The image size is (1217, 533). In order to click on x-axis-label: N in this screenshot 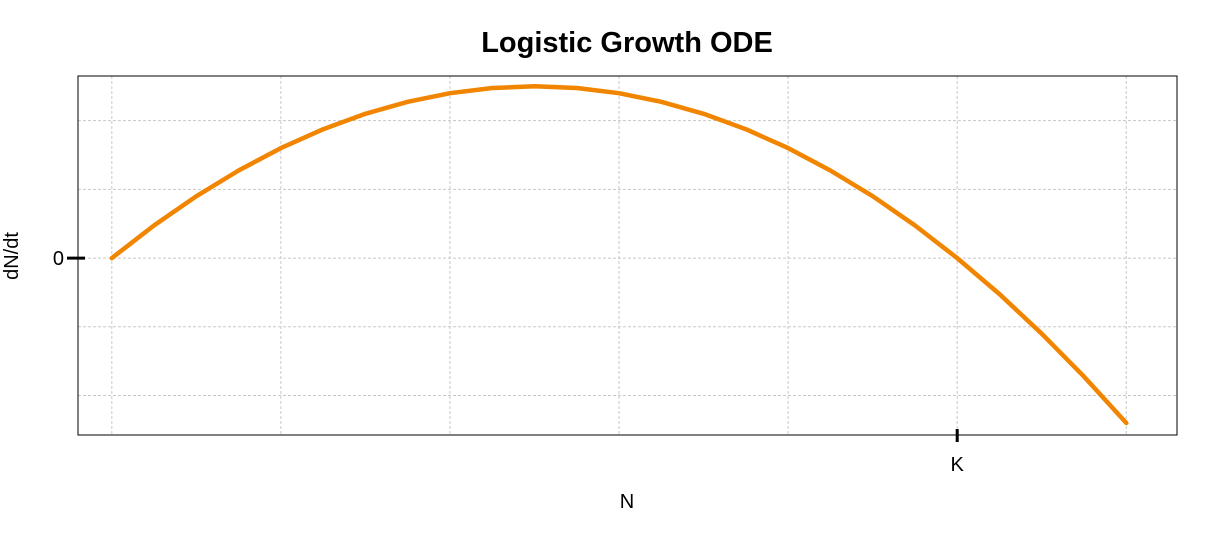, I will do `click(627, 502)`.